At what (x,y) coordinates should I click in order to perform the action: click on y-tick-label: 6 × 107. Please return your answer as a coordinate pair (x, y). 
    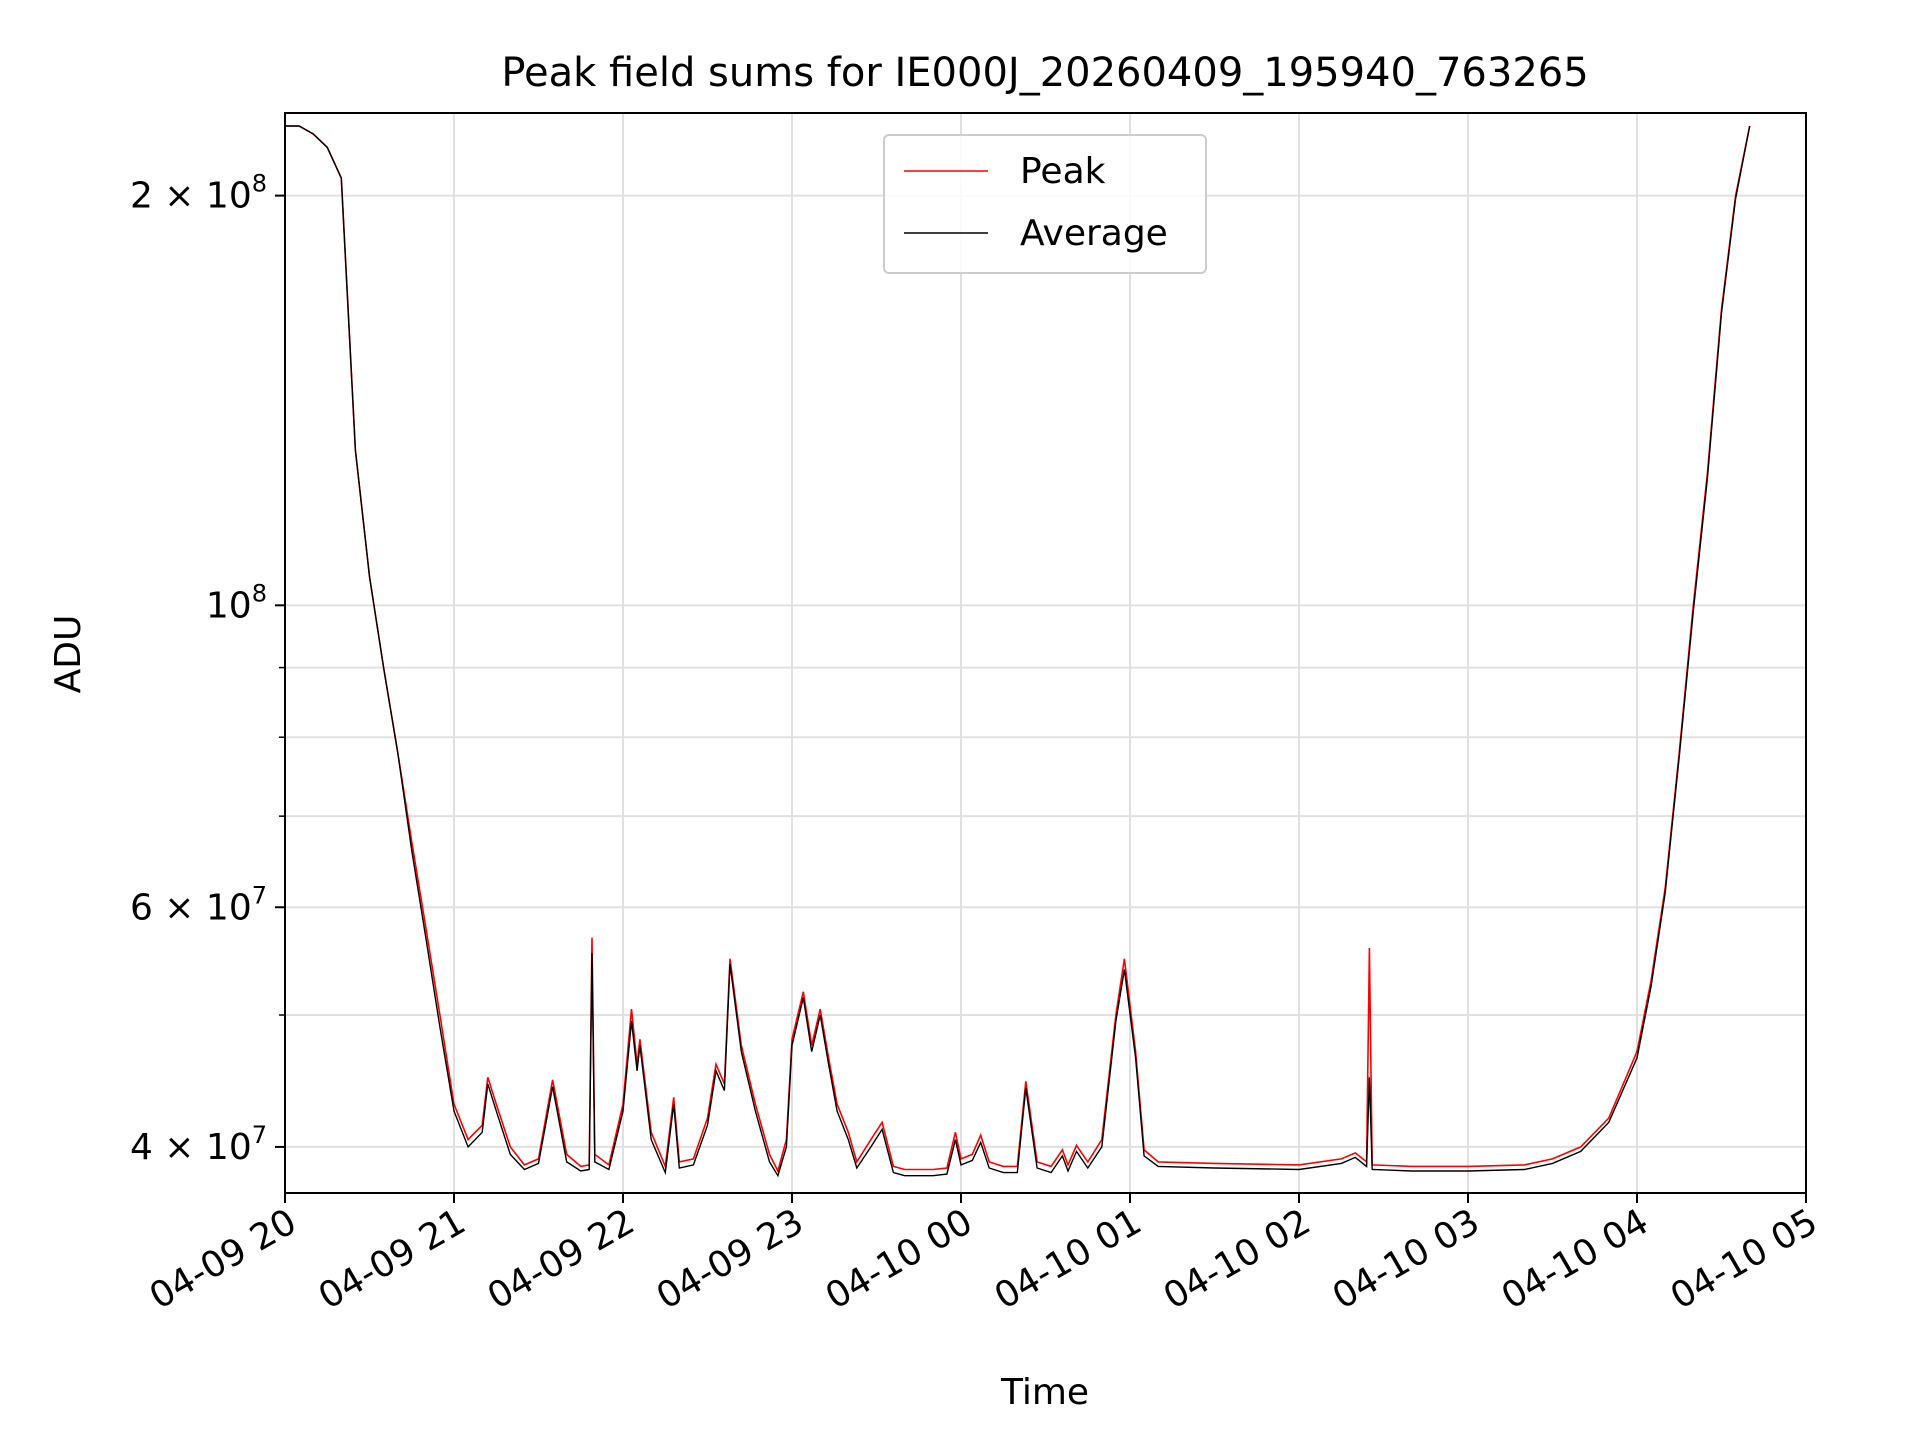
    Looking at the image, I should click on (198, 904).